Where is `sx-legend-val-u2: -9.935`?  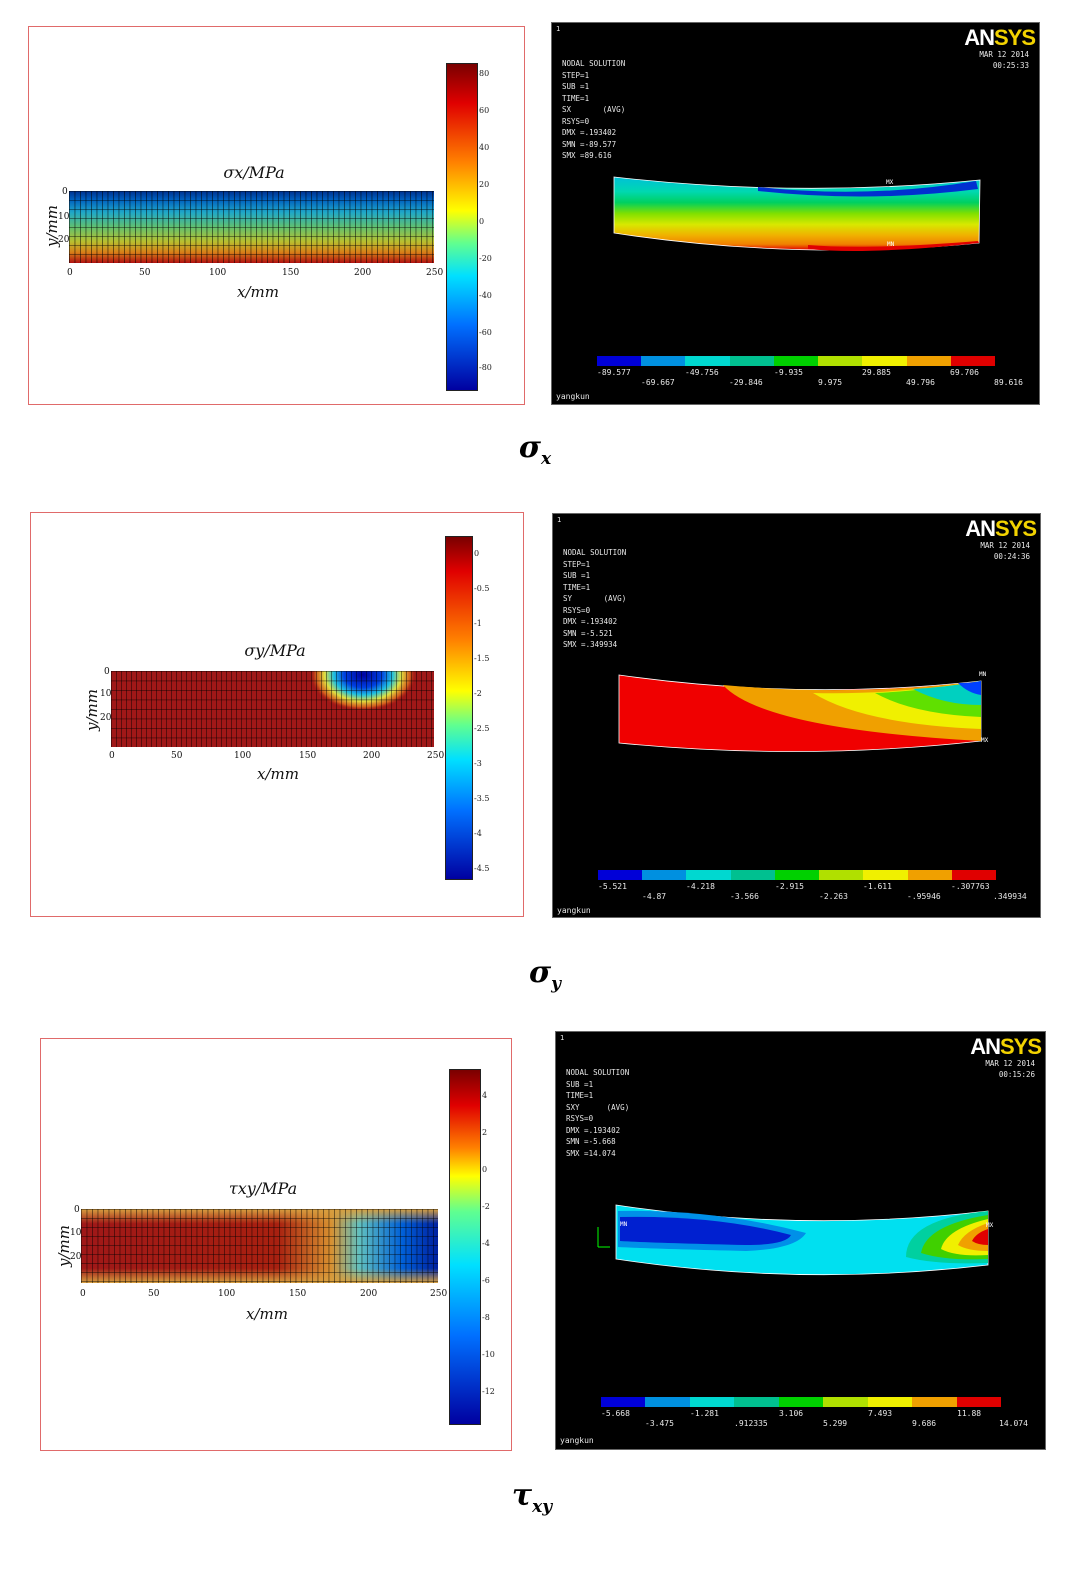
sx-legend-val-u2: -9.935 is located at coordinates (788, 372).